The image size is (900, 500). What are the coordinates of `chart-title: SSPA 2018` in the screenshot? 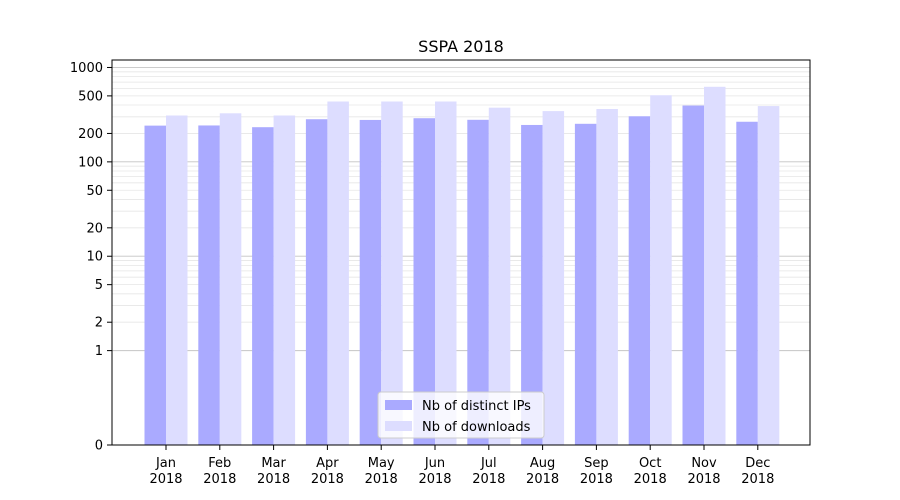 It's located at (461, 46).